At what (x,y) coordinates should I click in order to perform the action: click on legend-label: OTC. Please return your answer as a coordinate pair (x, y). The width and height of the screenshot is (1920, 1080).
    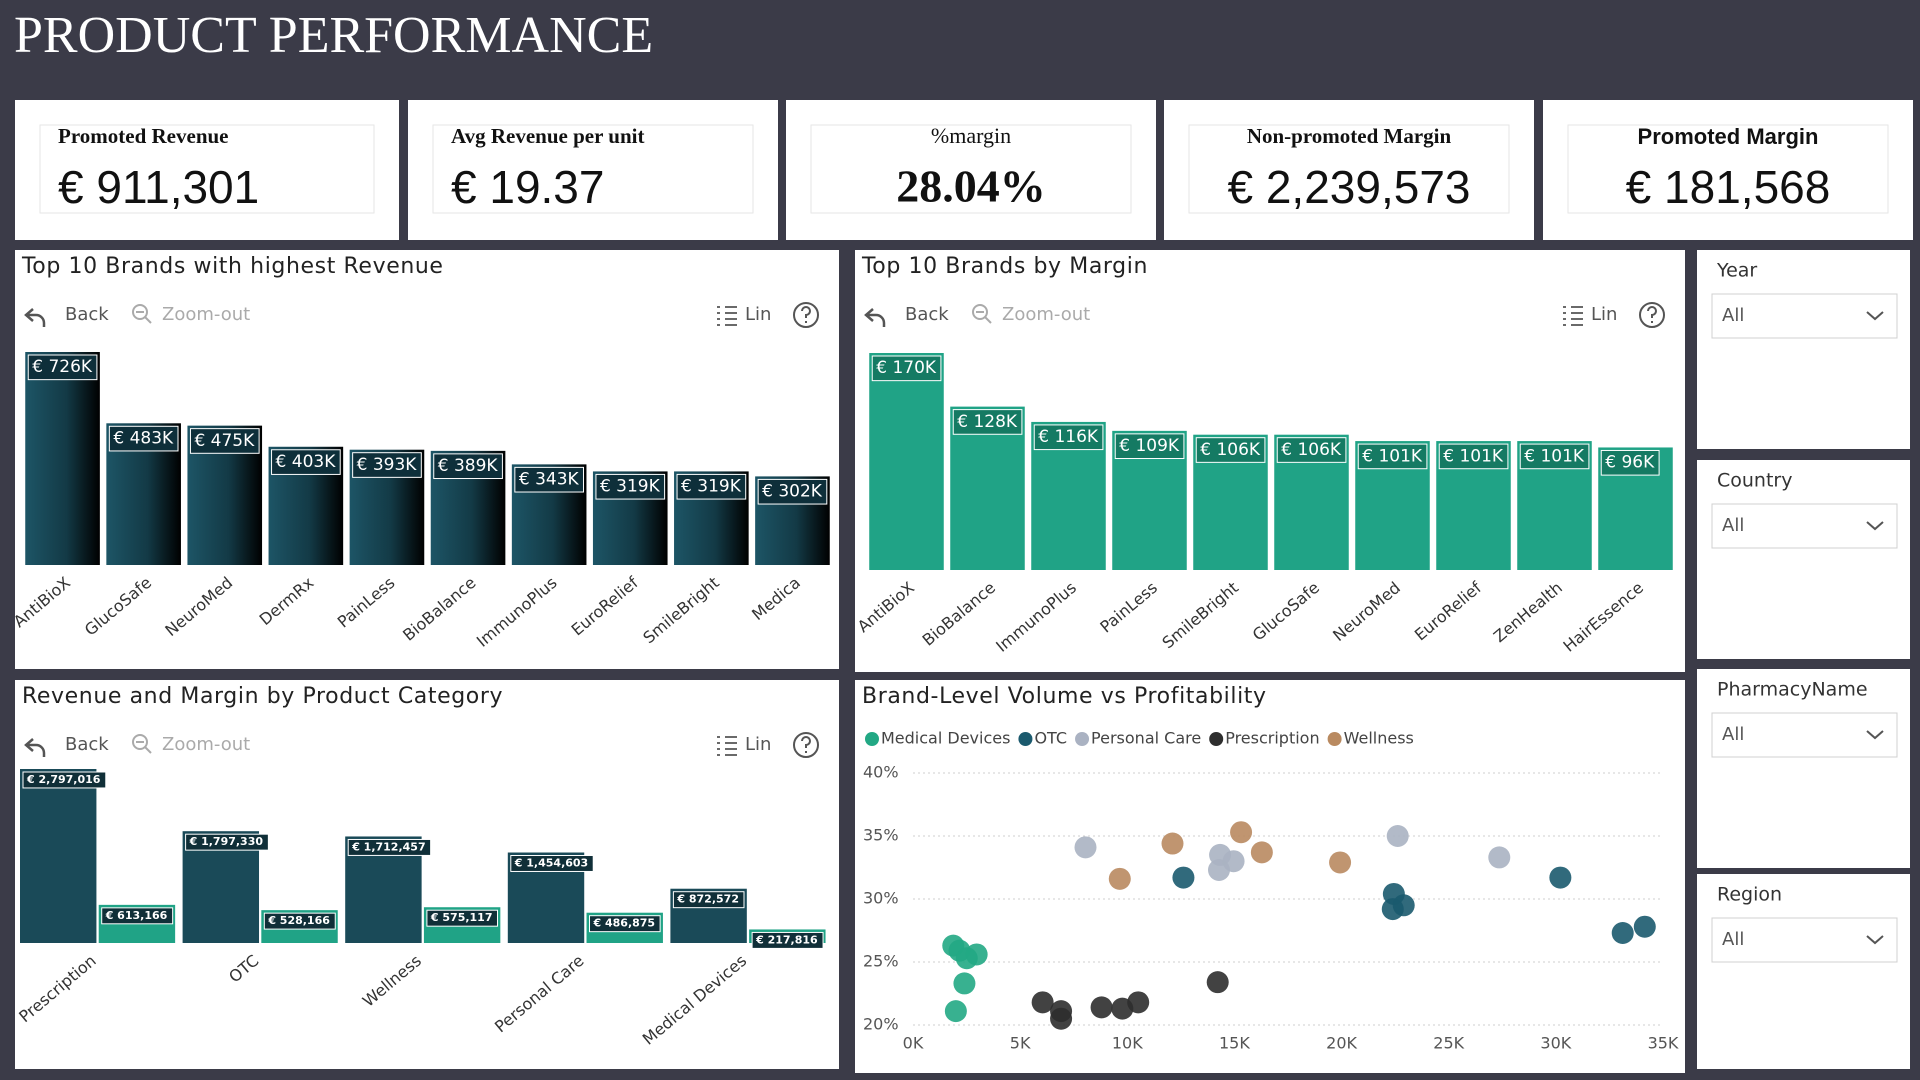
    Looking at the image, I should click on (1050, 738).